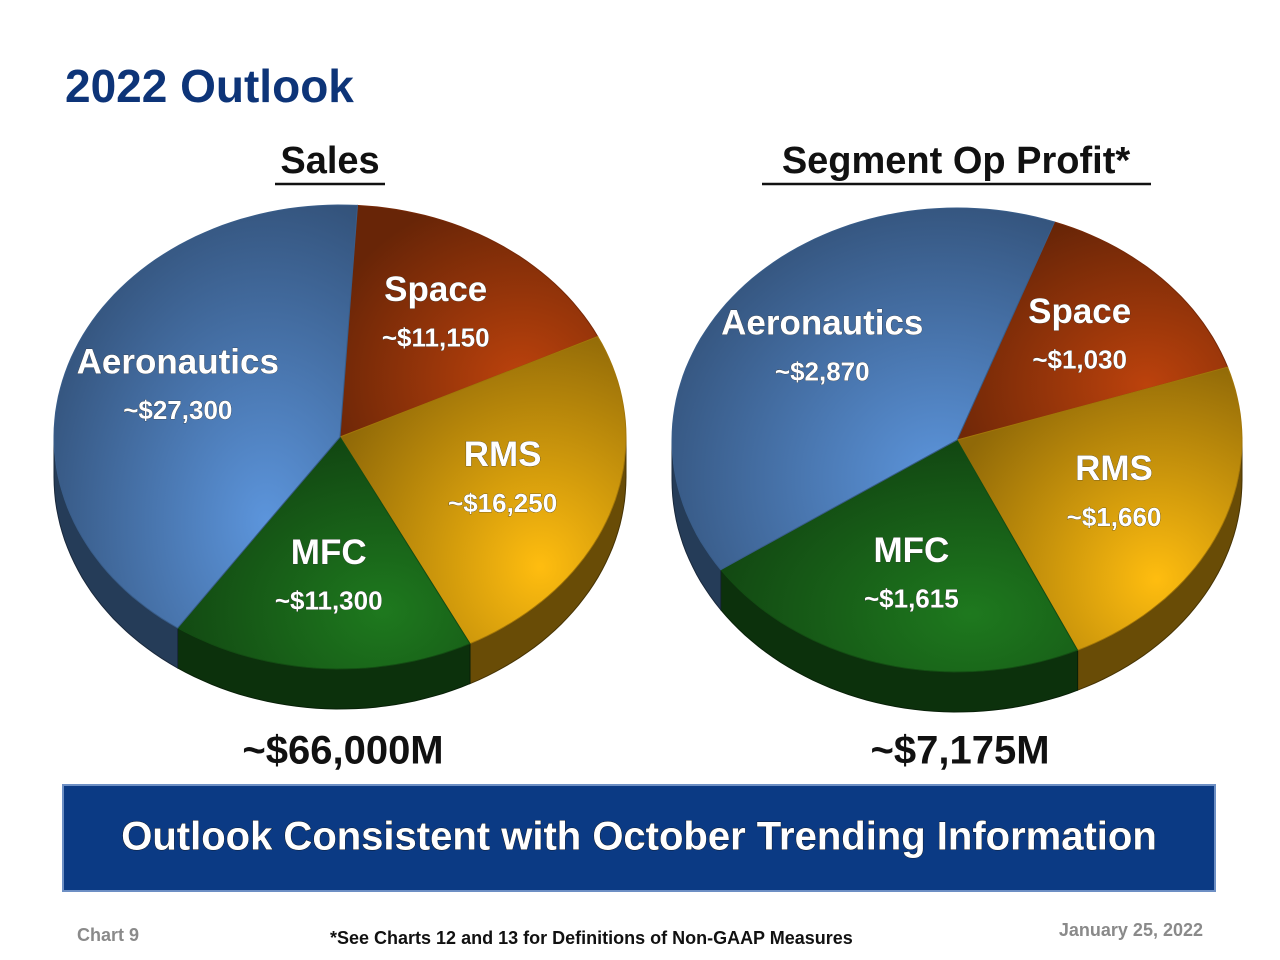 The image size is (1280, 960). I want to click on slice-value-label: ~$1,030, so click(1079, 360).